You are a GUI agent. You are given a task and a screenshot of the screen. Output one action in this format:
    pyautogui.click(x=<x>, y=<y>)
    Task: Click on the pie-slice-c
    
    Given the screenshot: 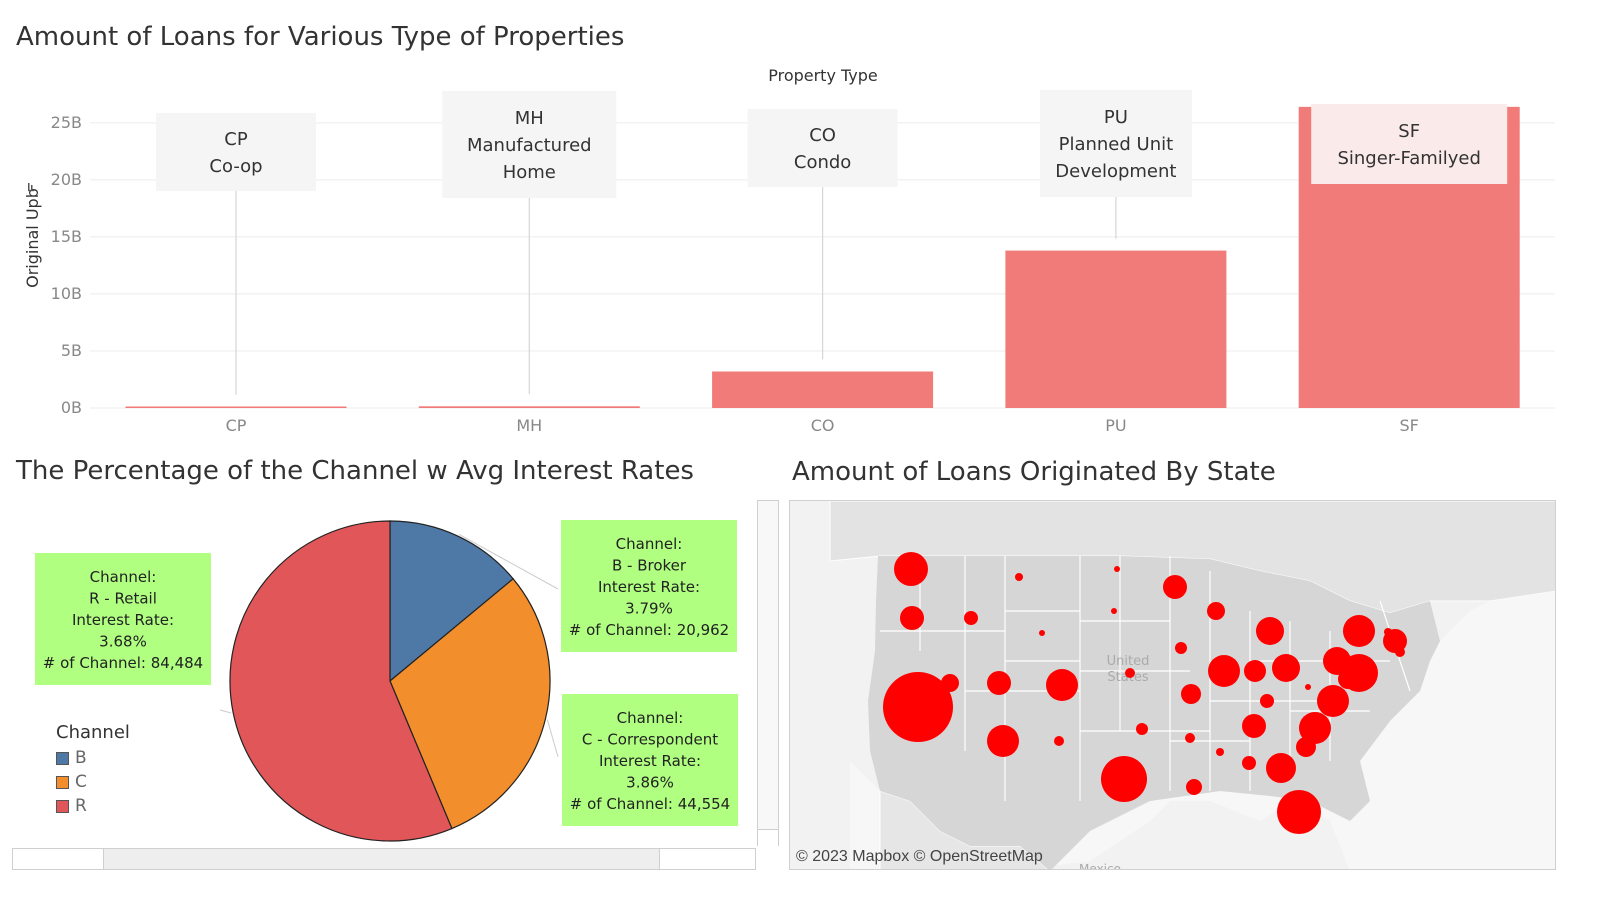 What is the action you would take?
    pyautogui.click(x=470, y=703)
    